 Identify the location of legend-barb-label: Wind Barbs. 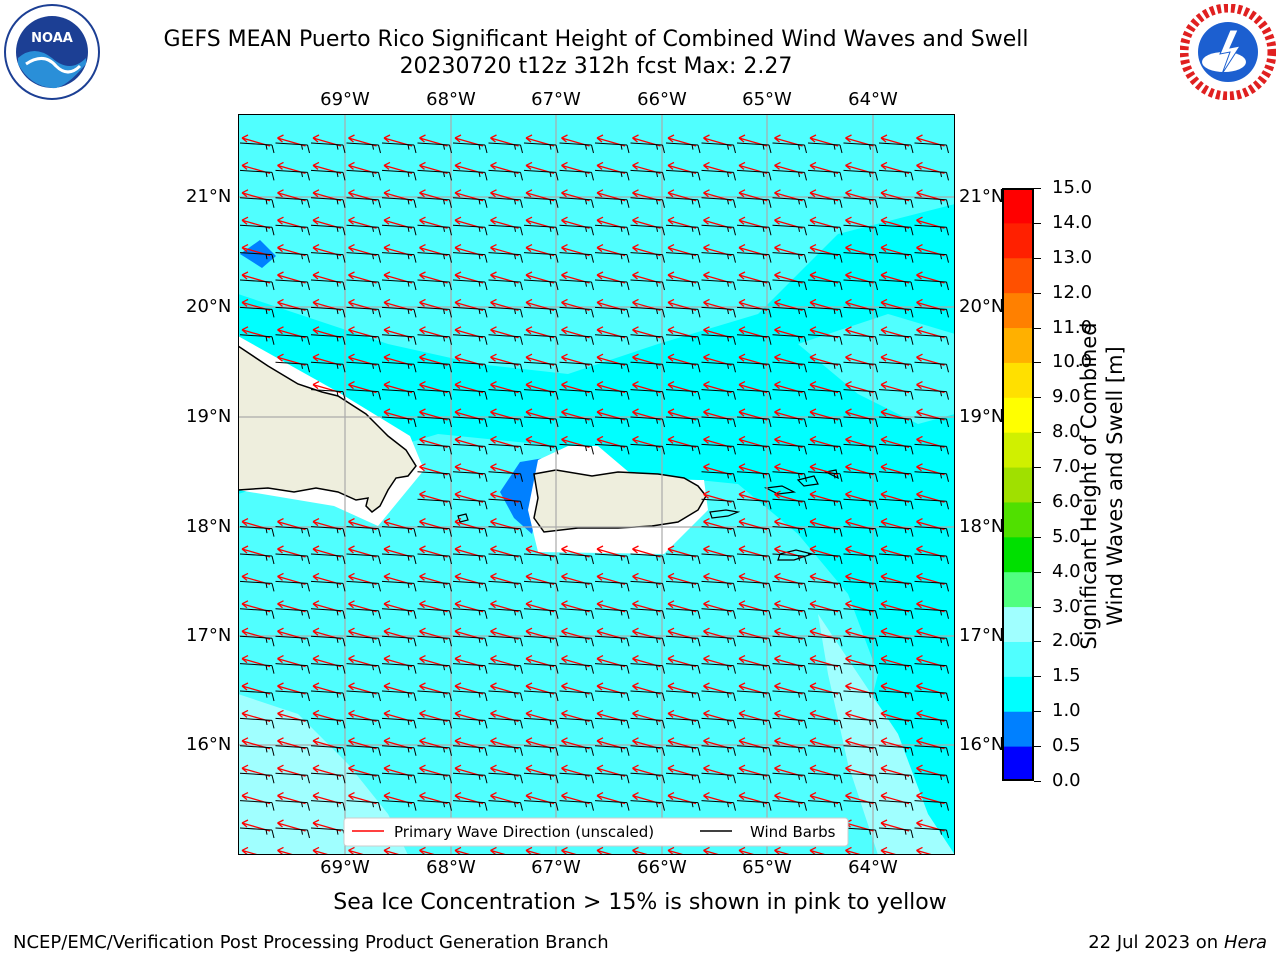
(793, 832).